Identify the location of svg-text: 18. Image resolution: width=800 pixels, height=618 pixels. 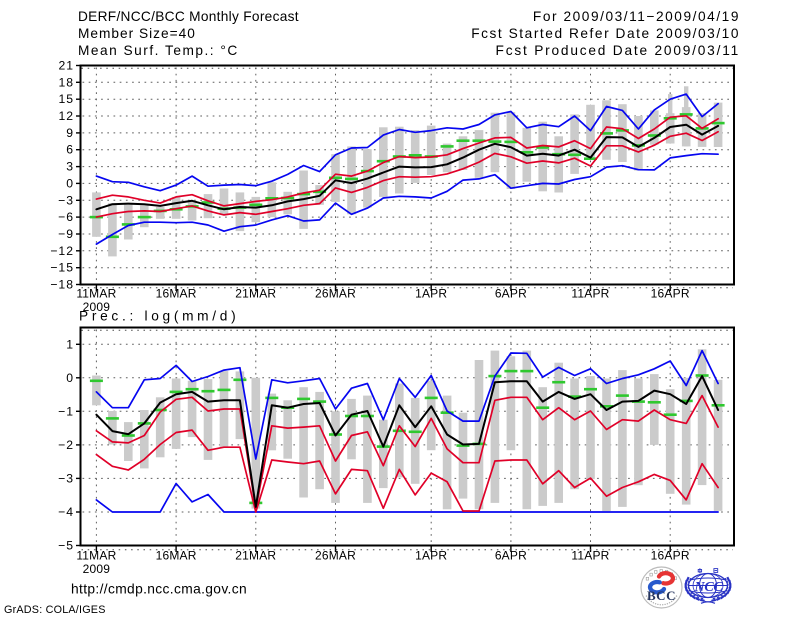
(66, 82).